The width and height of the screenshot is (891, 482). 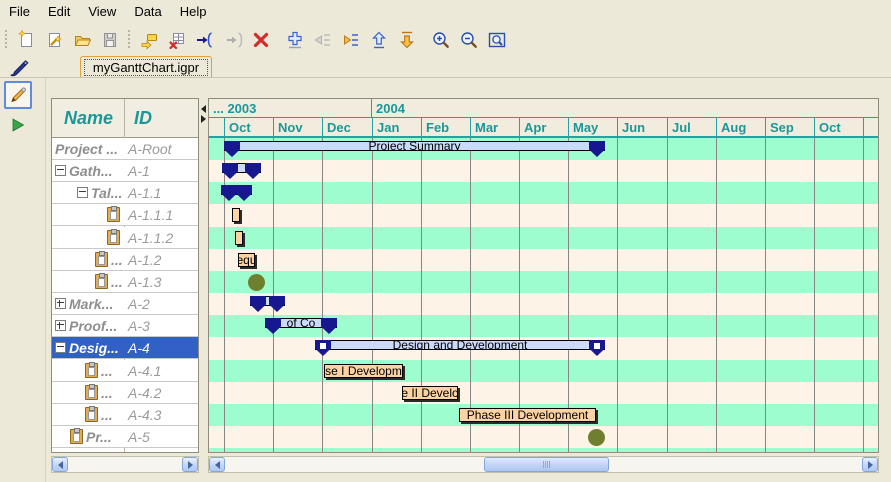 What do you see at coordinates (543, 450) in the screenshot?
I see `row-stripe` at bounding box center [543, 450].